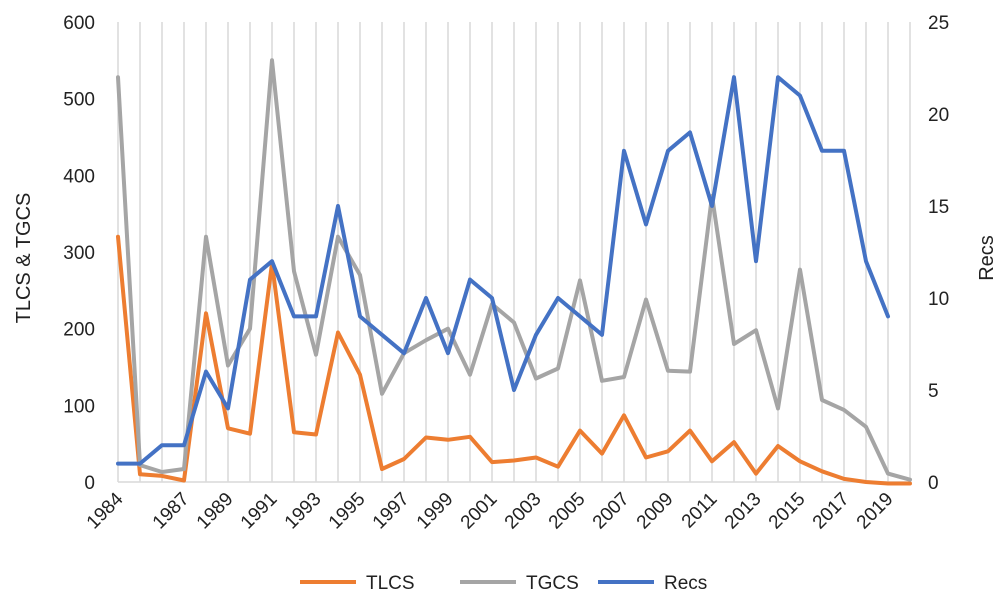  Describe the element at coordinates (523, 511) in the screenshot. I see `x-tick-label: 2003` at that location.